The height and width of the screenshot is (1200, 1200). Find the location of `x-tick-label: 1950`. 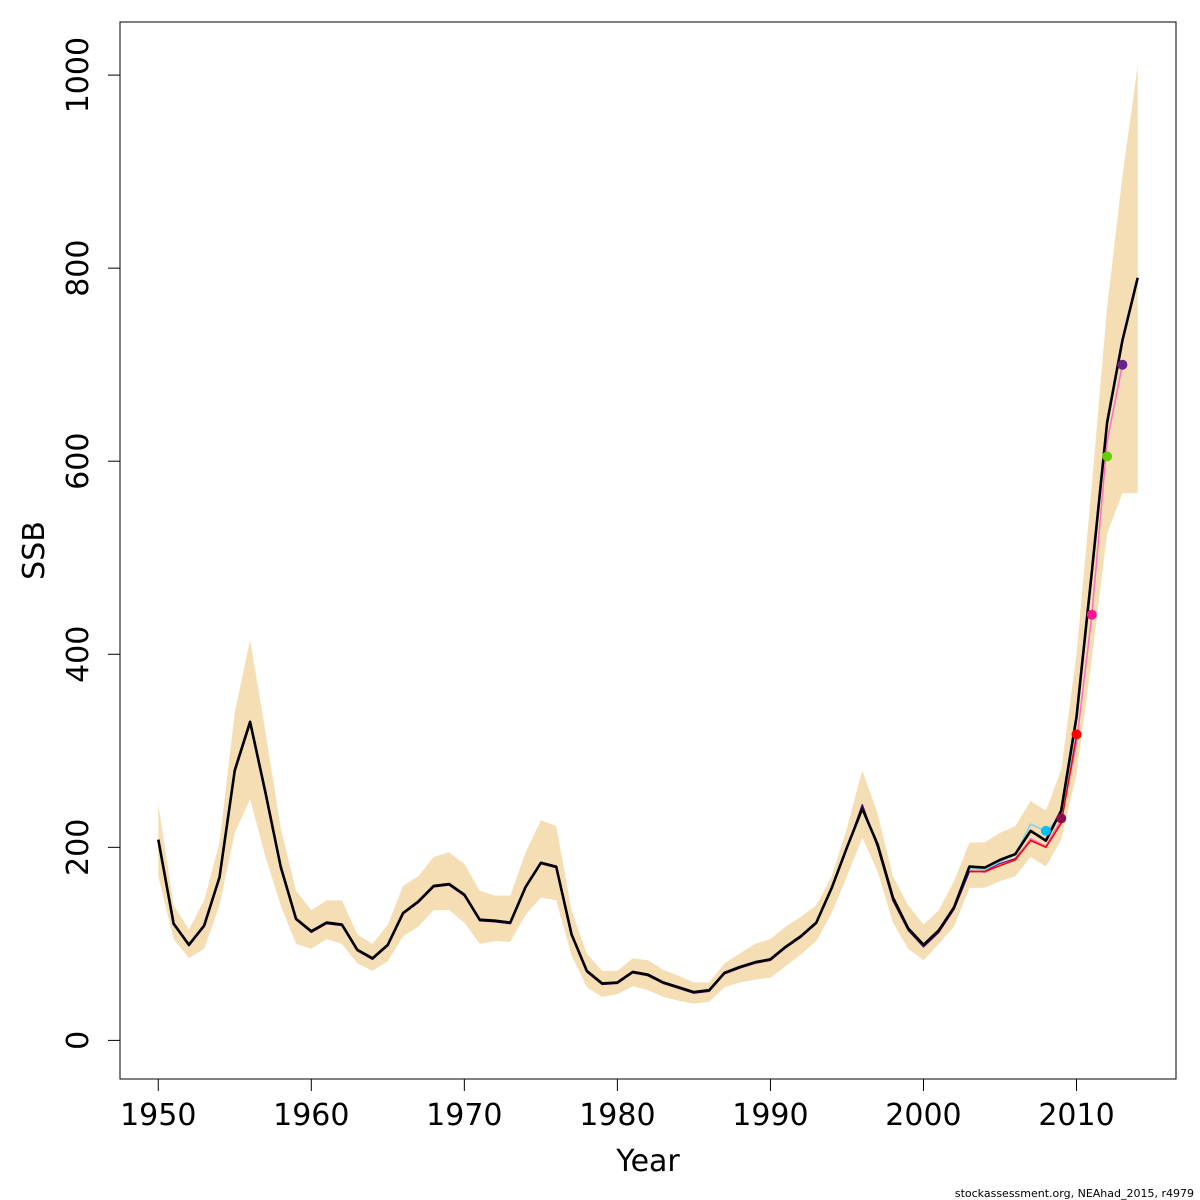

x-tick-label: 1950 is located at coordinates (158, 1115).